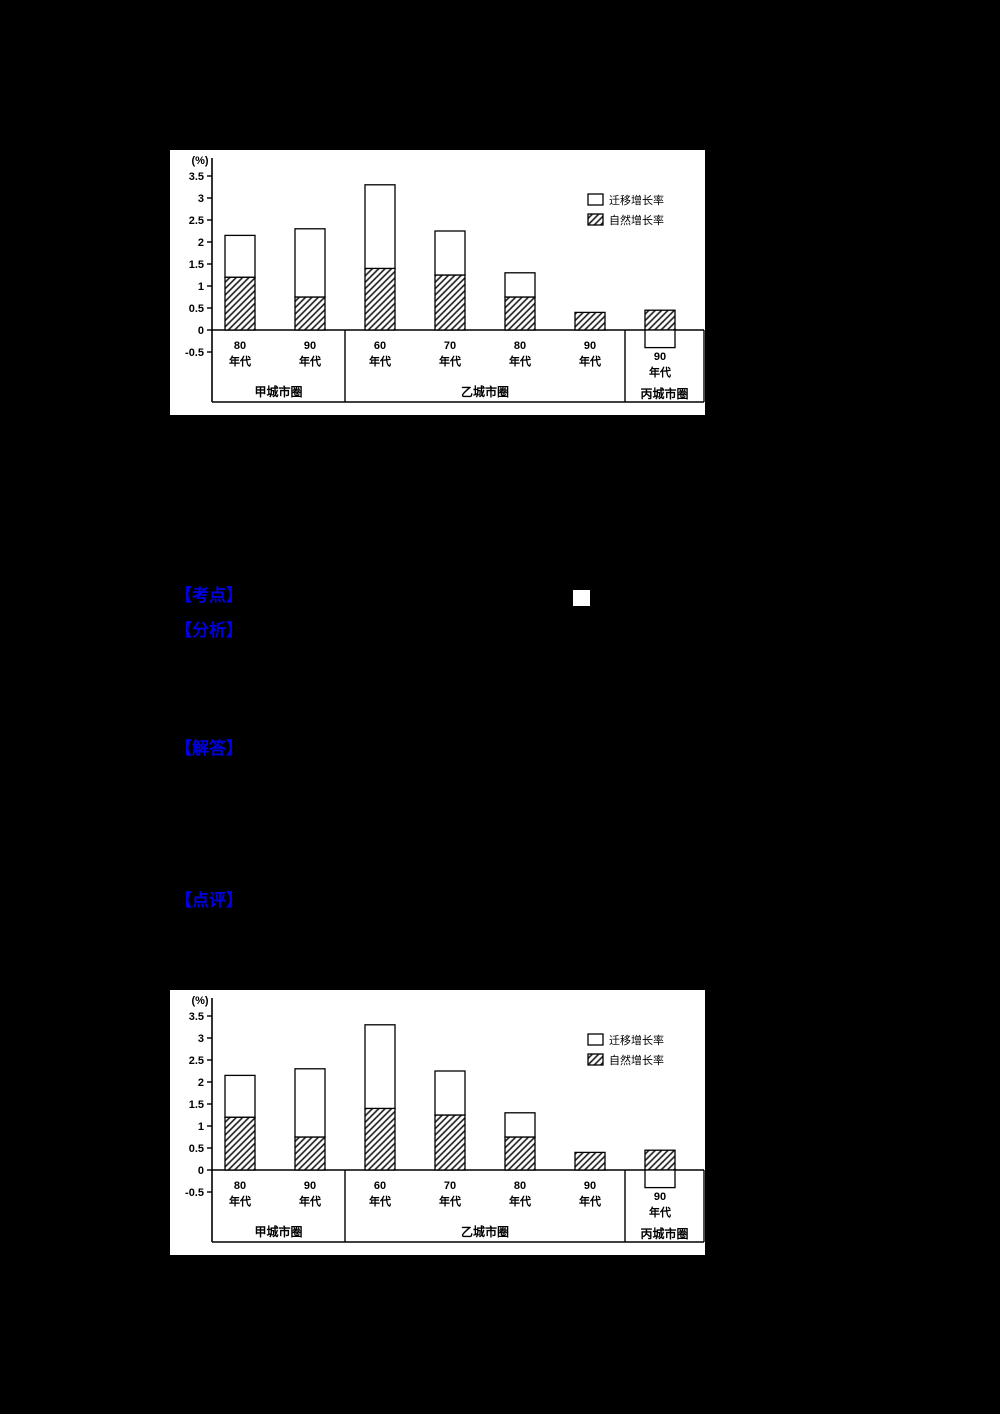  I want to click on section-row-comment: 【点评】, so click(209, 901).